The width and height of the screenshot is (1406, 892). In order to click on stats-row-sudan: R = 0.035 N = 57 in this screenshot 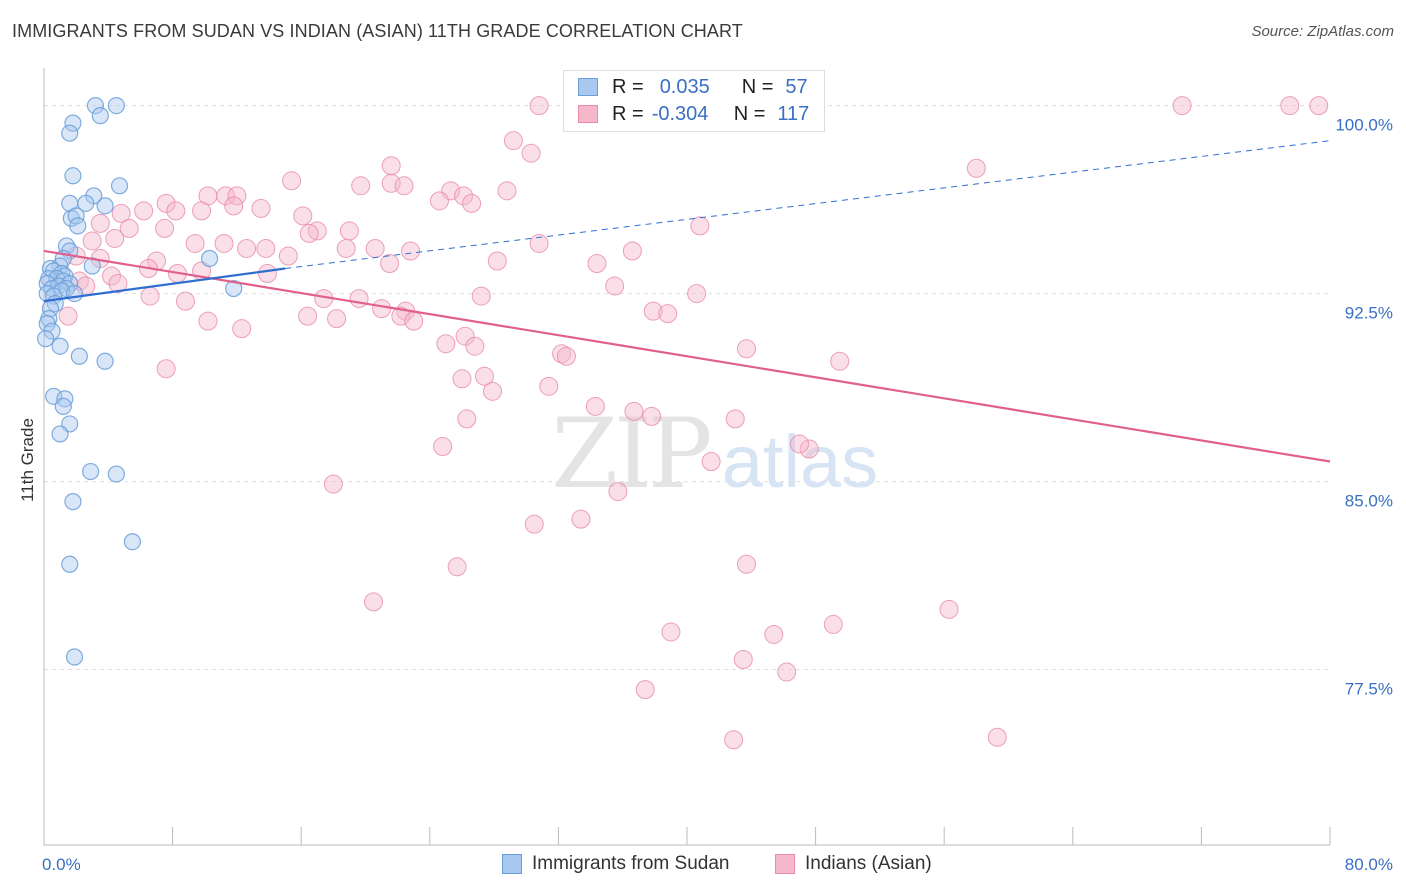, I will do `click(693, 87)`.